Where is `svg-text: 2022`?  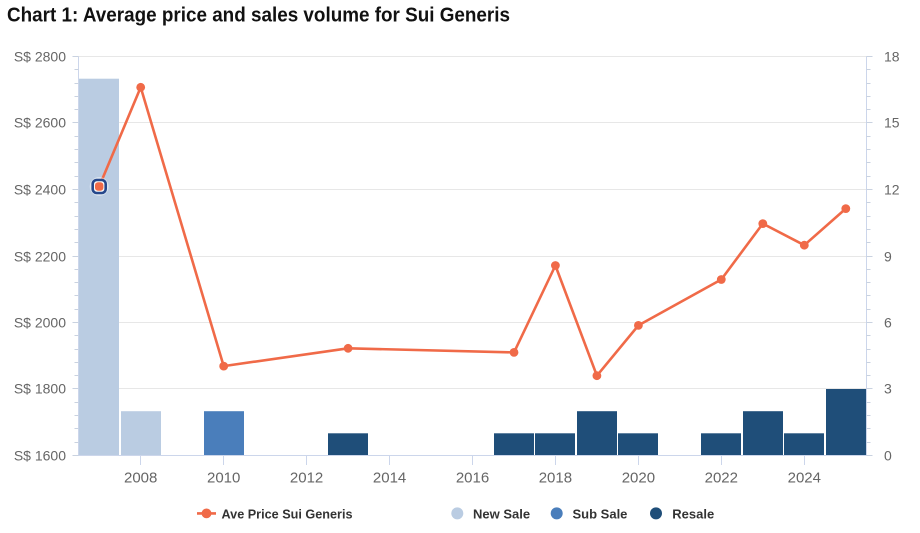
svg-text: 2022 is located at coordinates (721, 478).